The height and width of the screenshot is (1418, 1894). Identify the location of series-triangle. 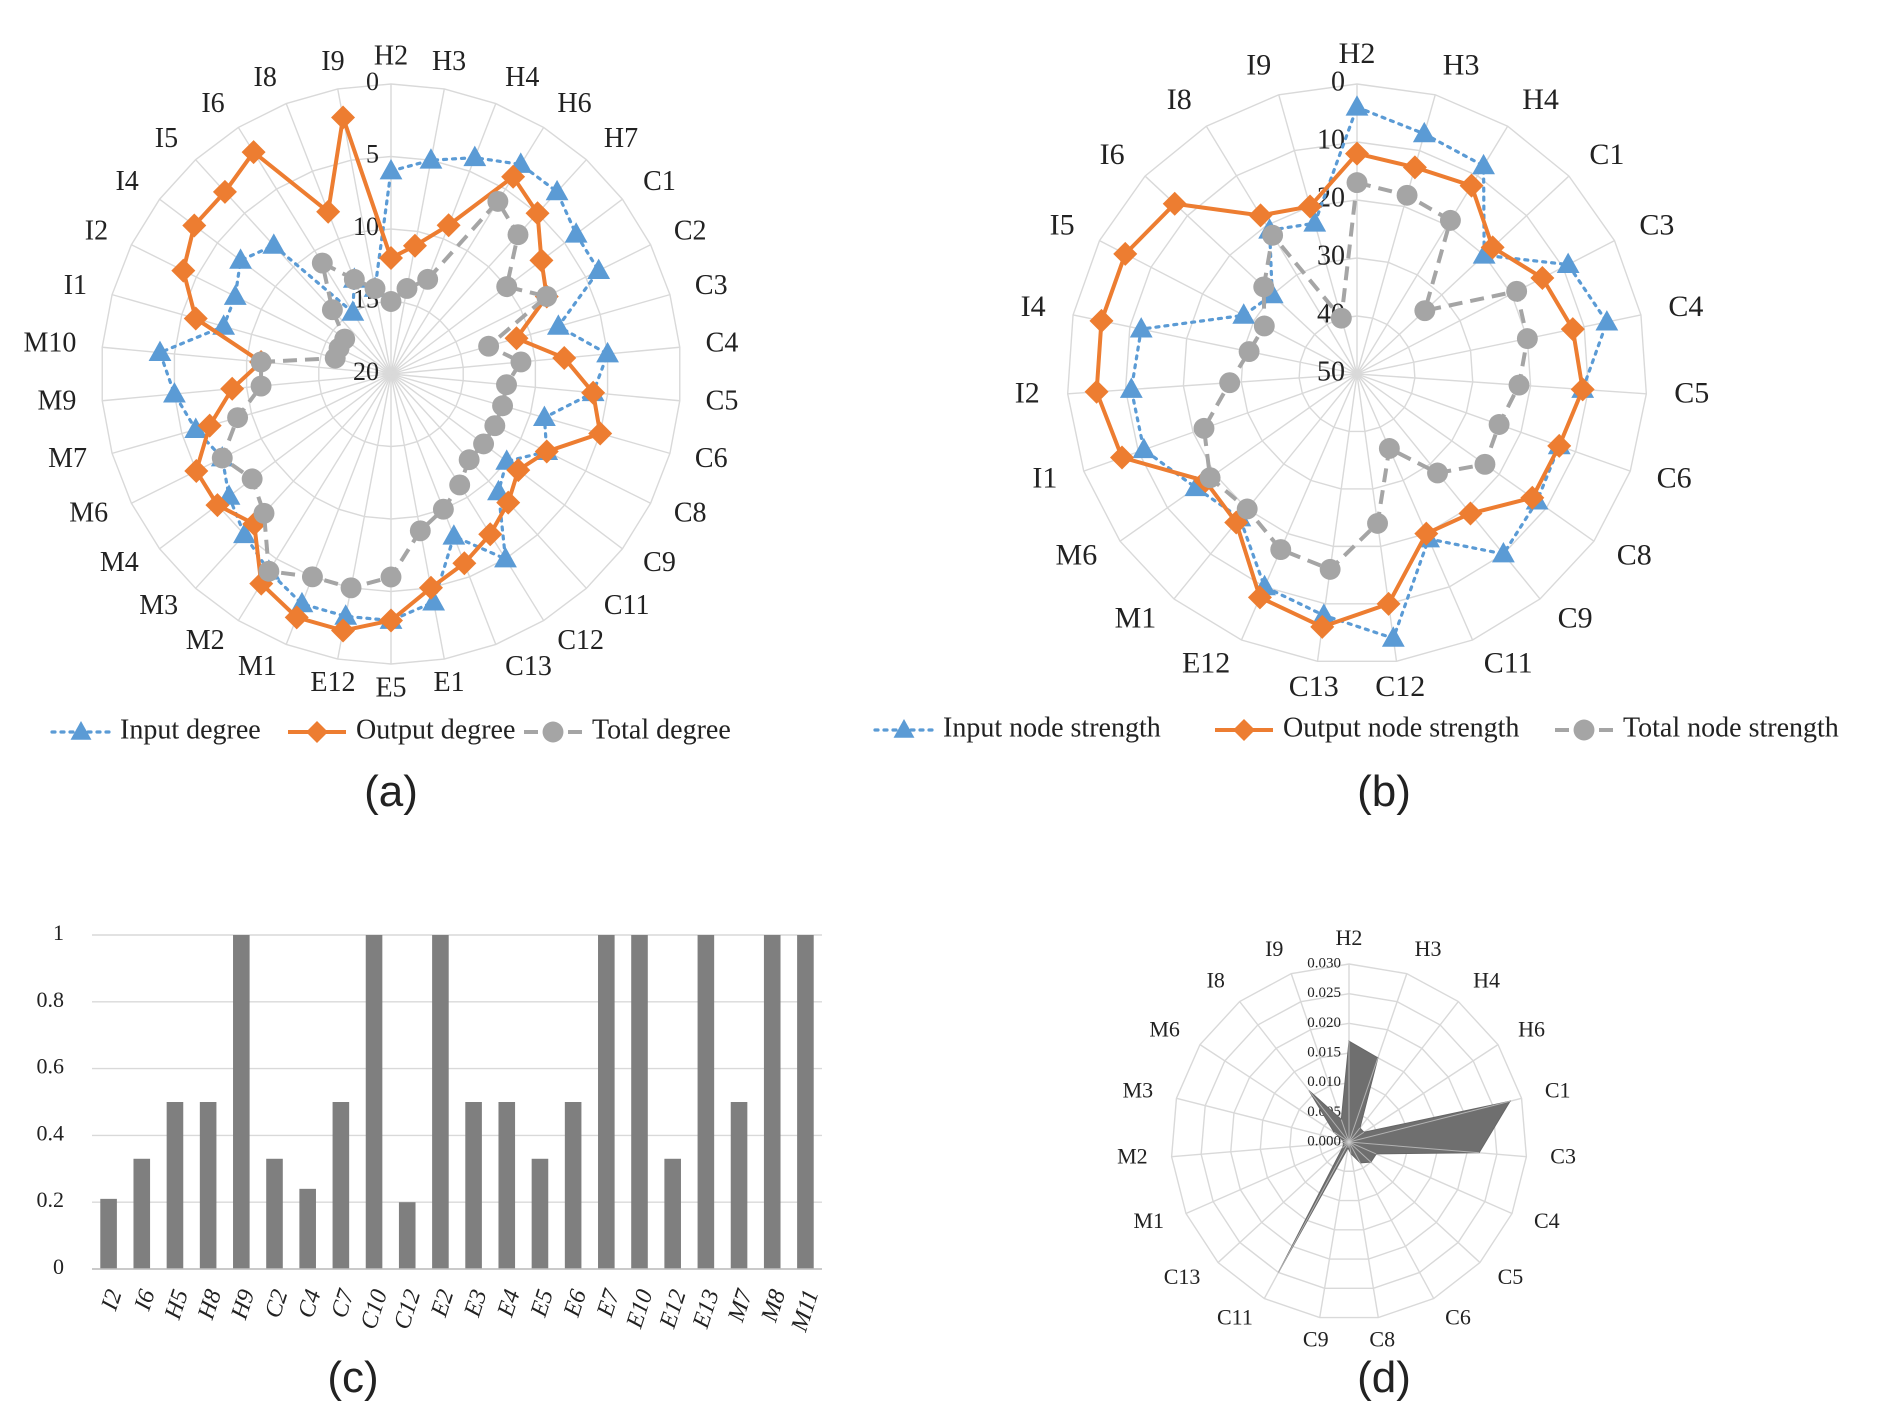
(383, 387).